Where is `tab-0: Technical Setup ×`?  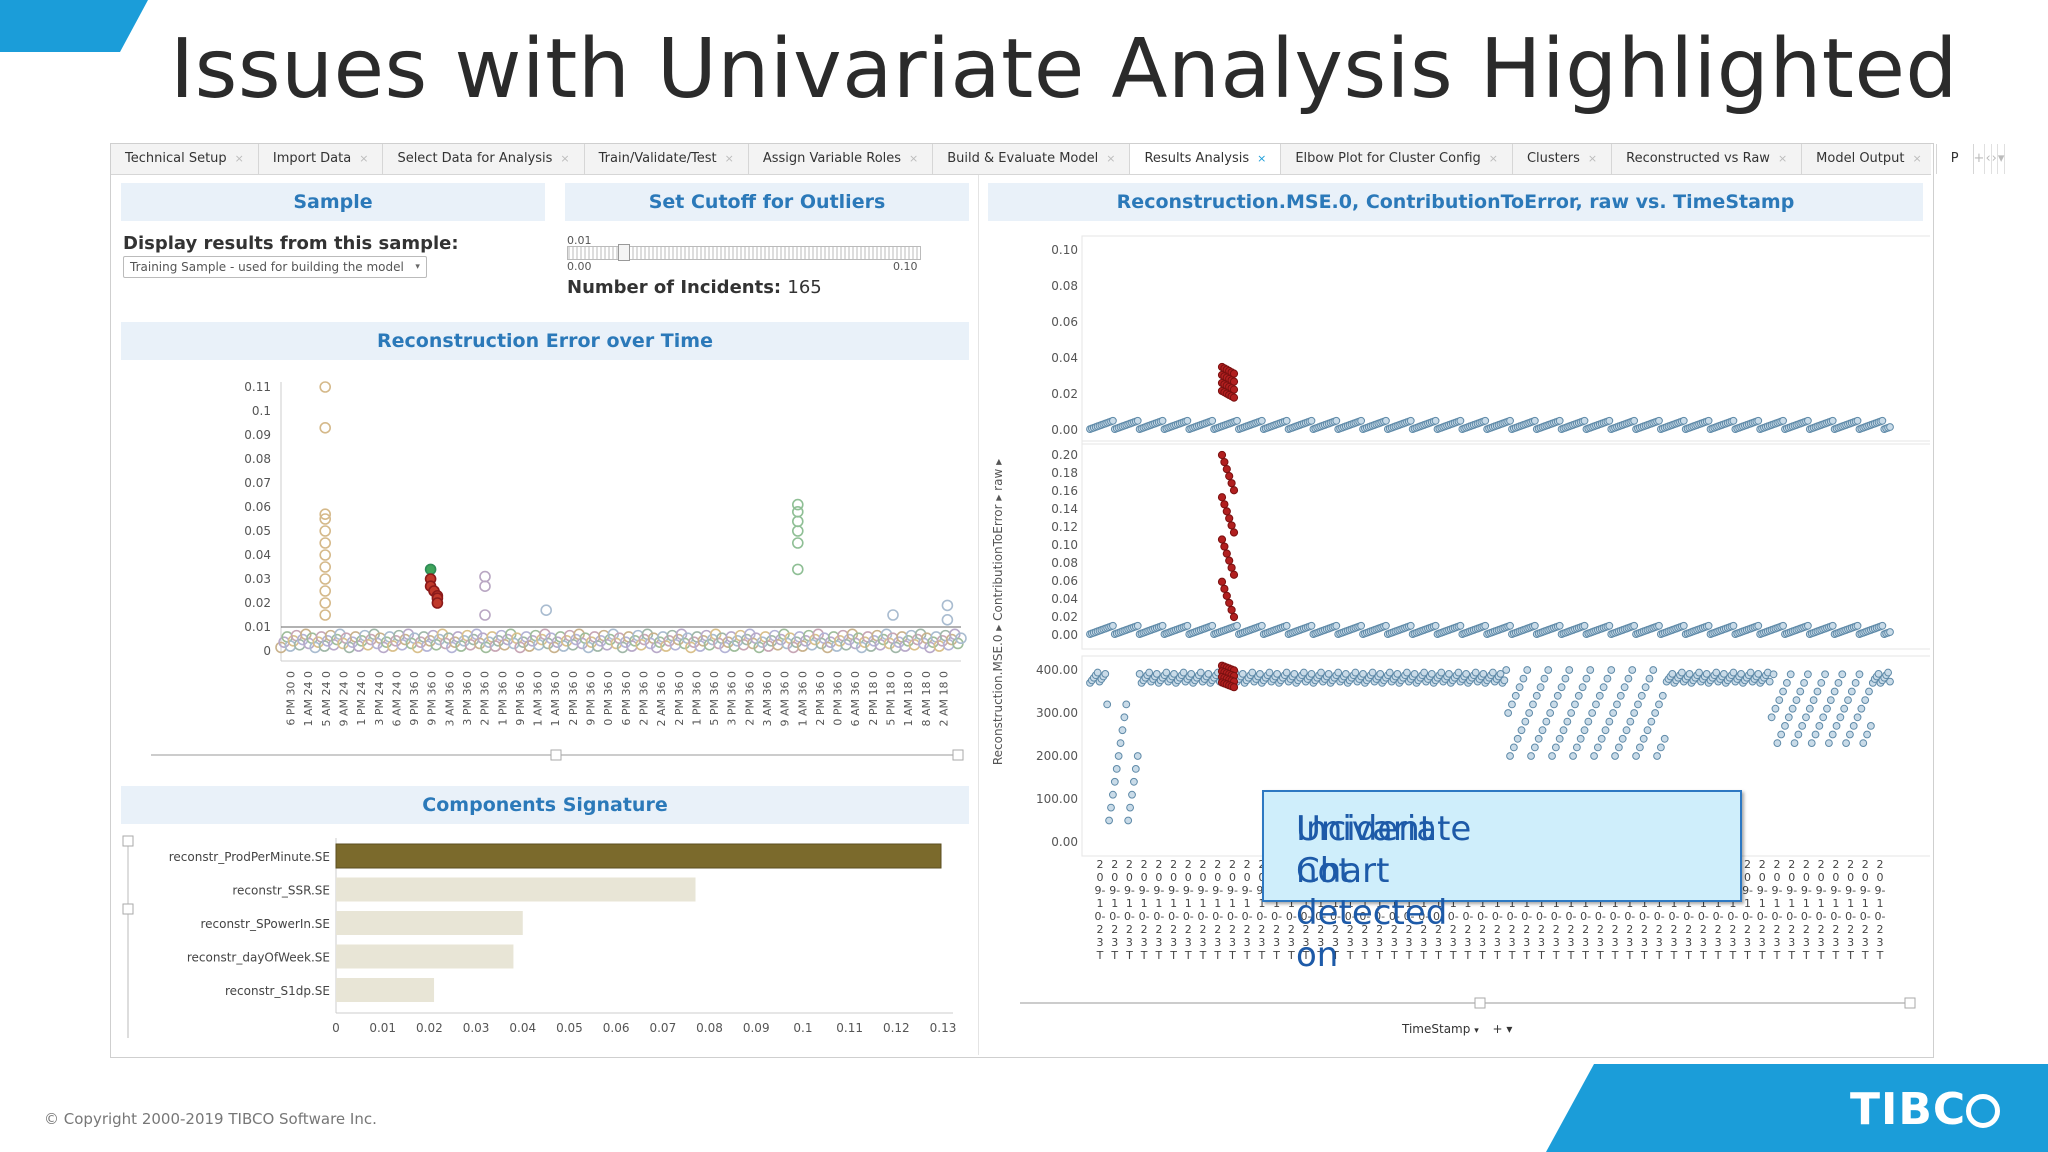 tab-0: Technical Setup × is located at coordinates (185, 159).